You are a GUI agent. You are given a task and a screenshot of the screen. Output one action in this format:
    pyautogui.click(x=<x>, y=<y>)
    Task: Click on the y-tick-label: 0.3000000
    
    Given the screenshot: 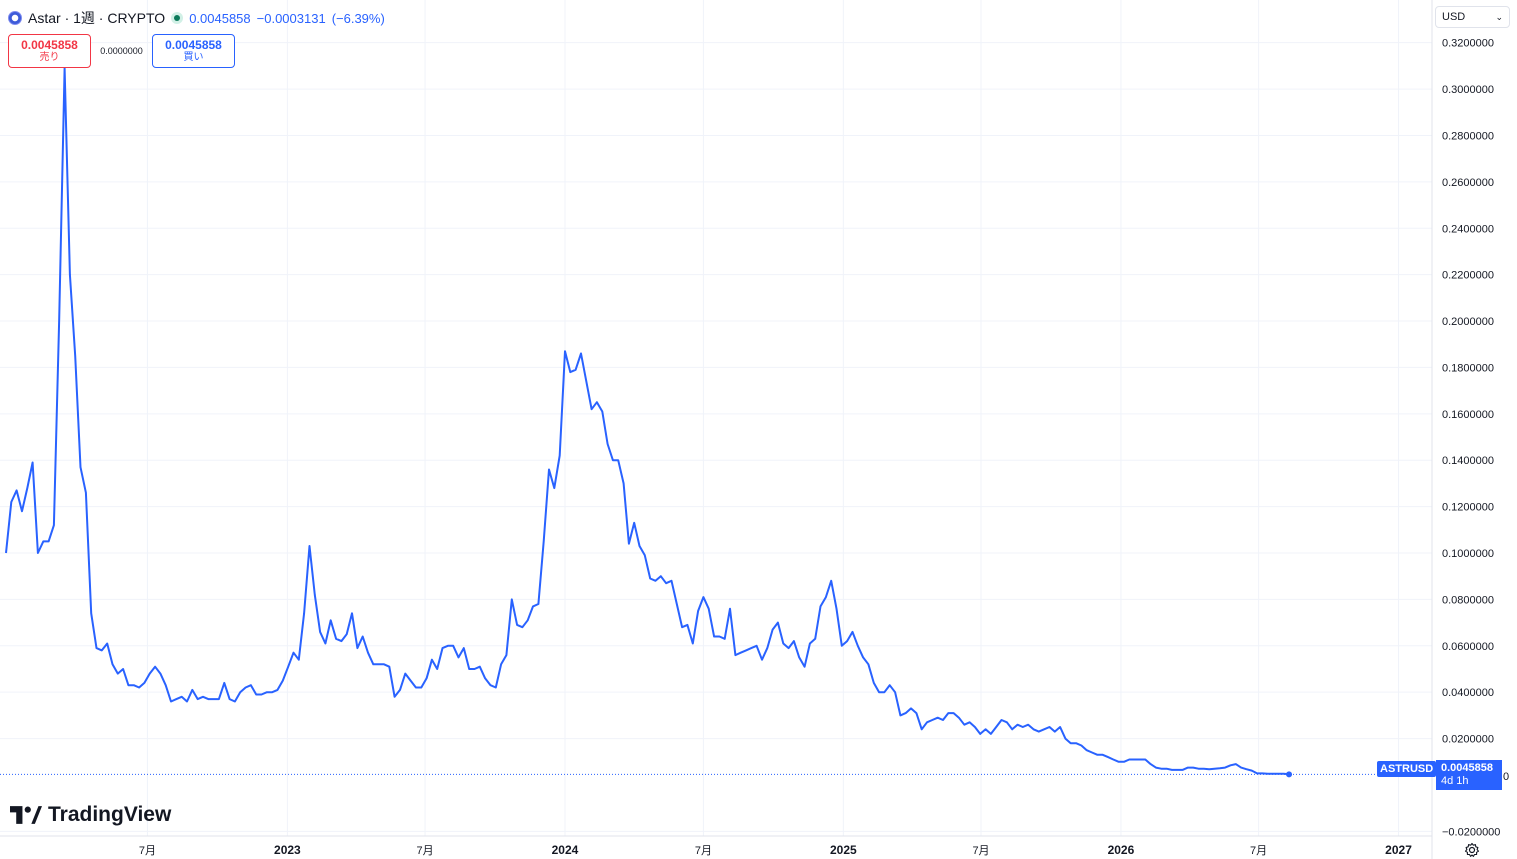 What is the action you would take?
    pyautogui.click(x=1468, y=90)
    